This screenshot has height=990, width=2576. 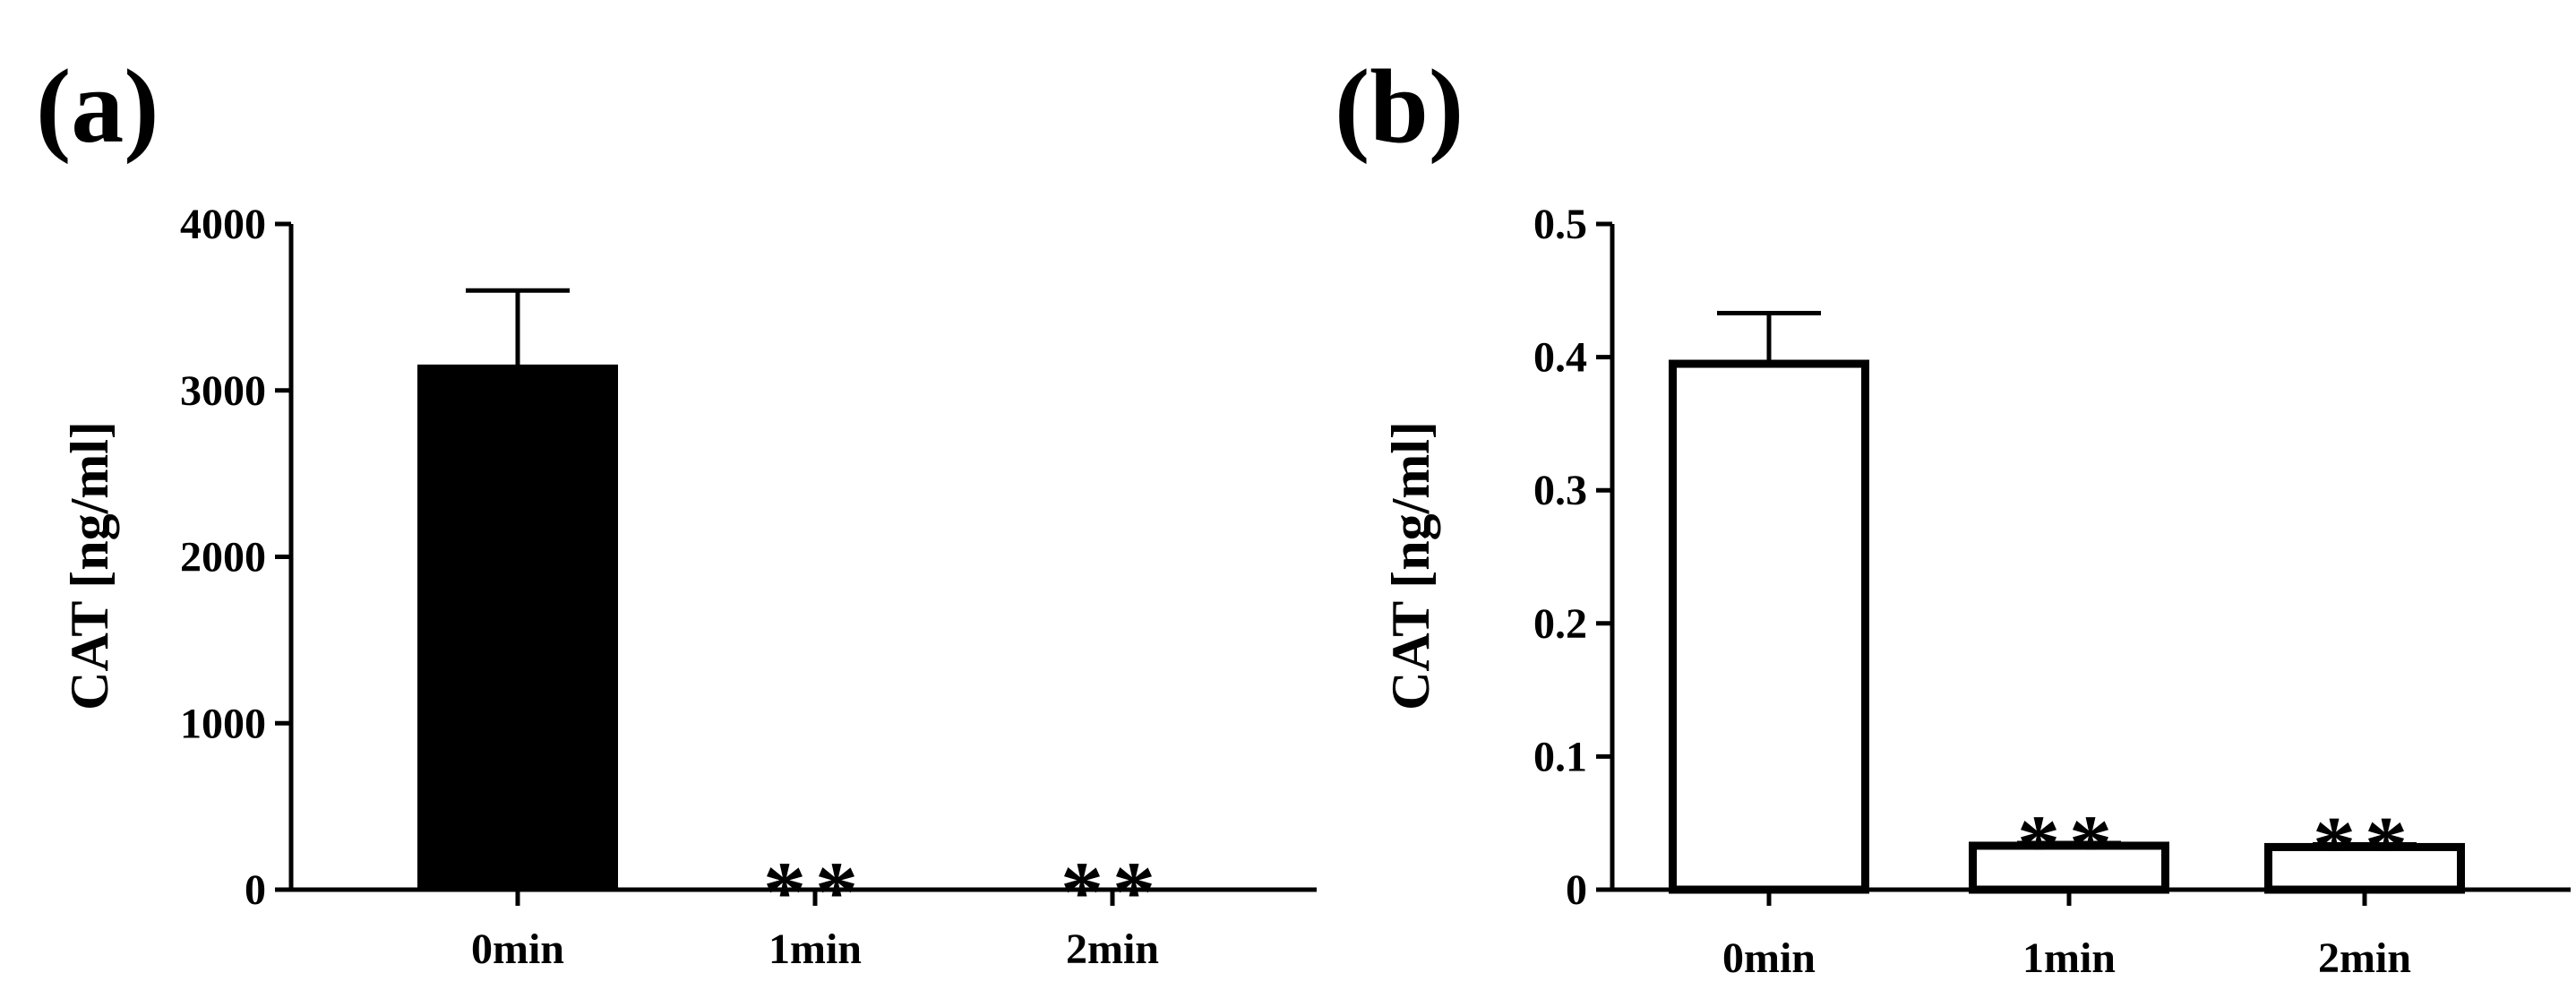 I want to click on panel-b-label: (b), so click(x=1399, y=106).